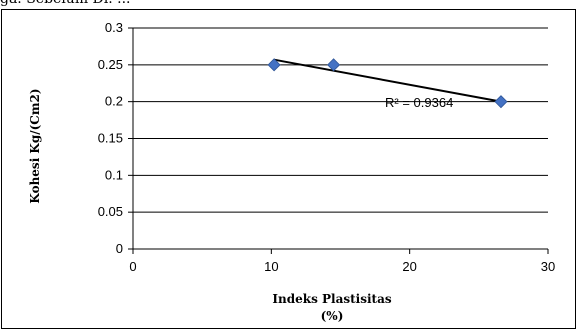  I want to click on trendline-layer, so click(387, 80).